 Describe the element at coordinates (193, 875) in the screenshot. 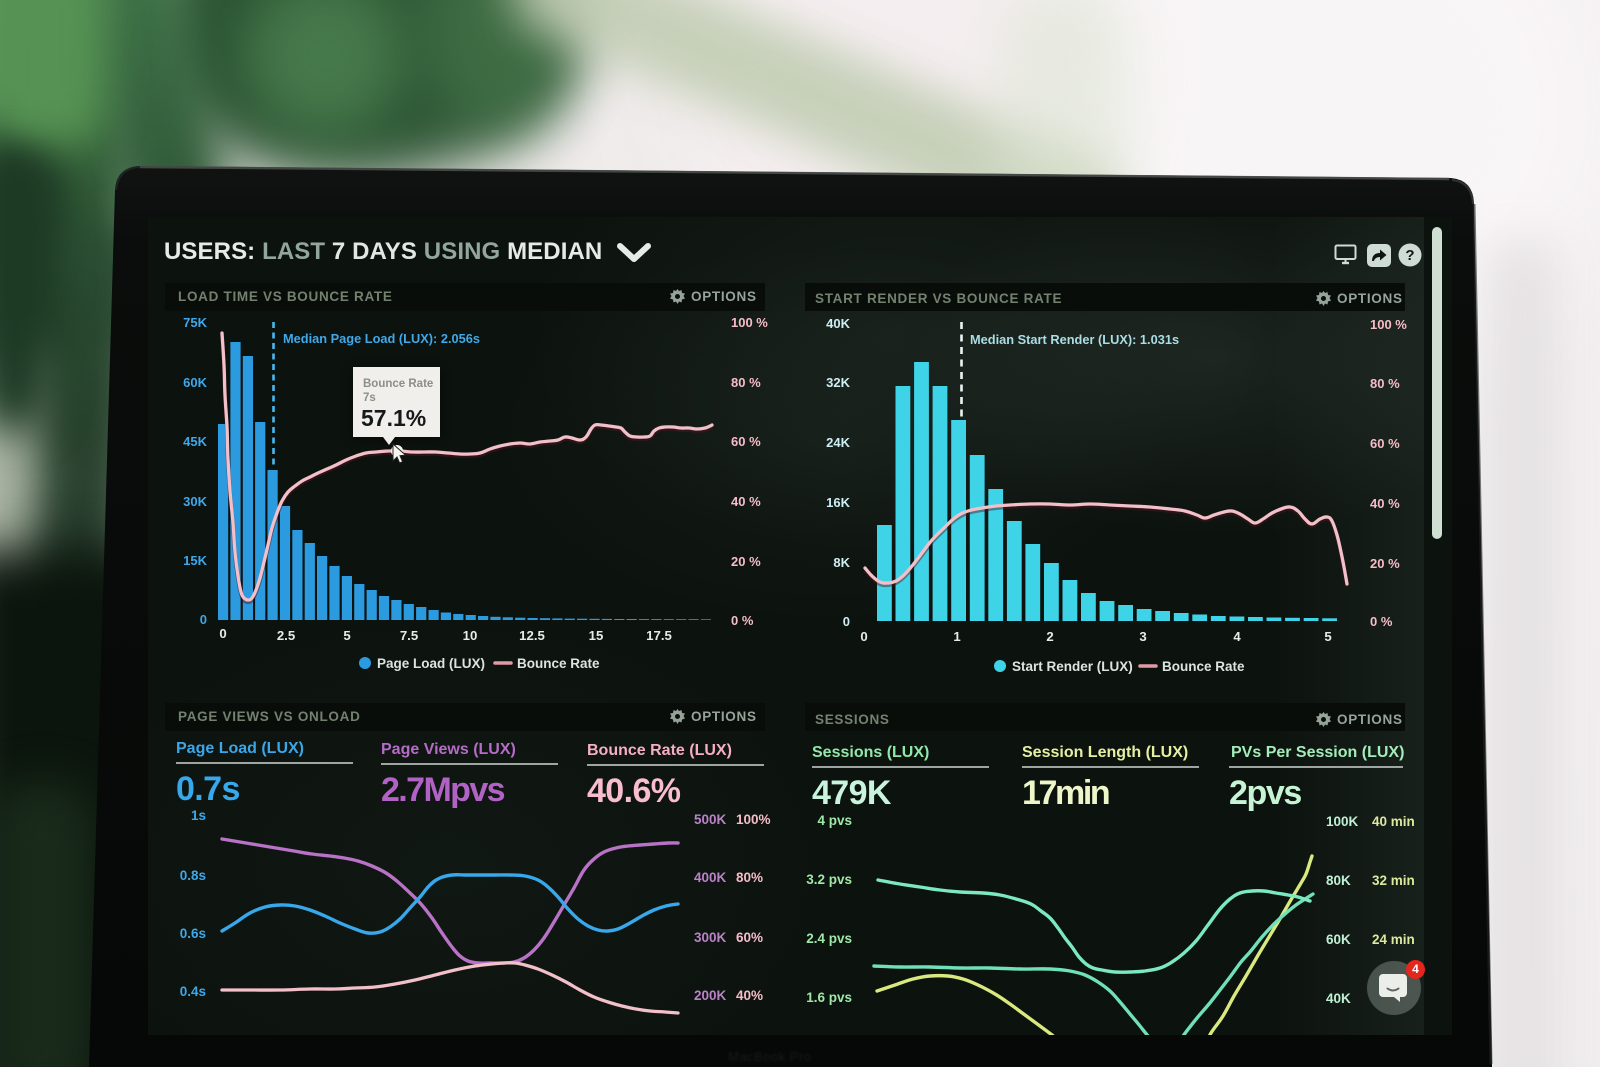

I see `svg-text: 0.8s` at that location.